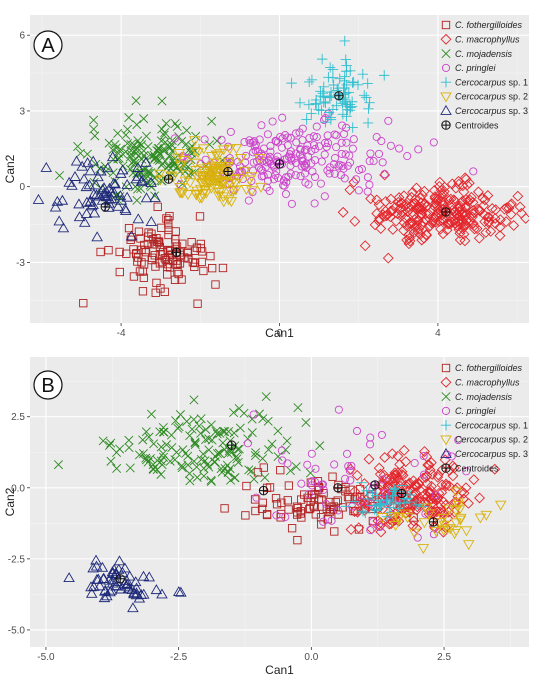 Image resolution: width=535 pixels, height=688 pixels. I want to click on panel-letter: B, so click(48, 385).